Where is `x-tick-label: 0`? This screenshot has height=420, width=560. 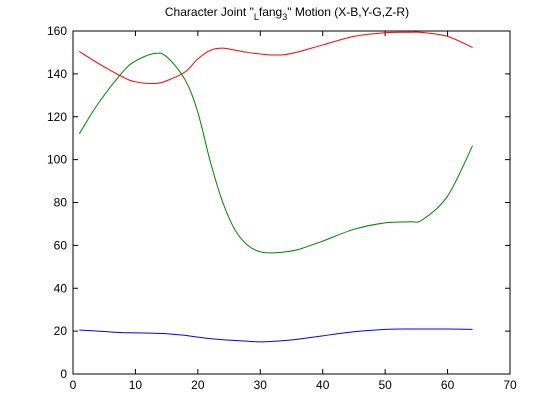 x-tick-label: 0 is located at coordinates (73, 385).